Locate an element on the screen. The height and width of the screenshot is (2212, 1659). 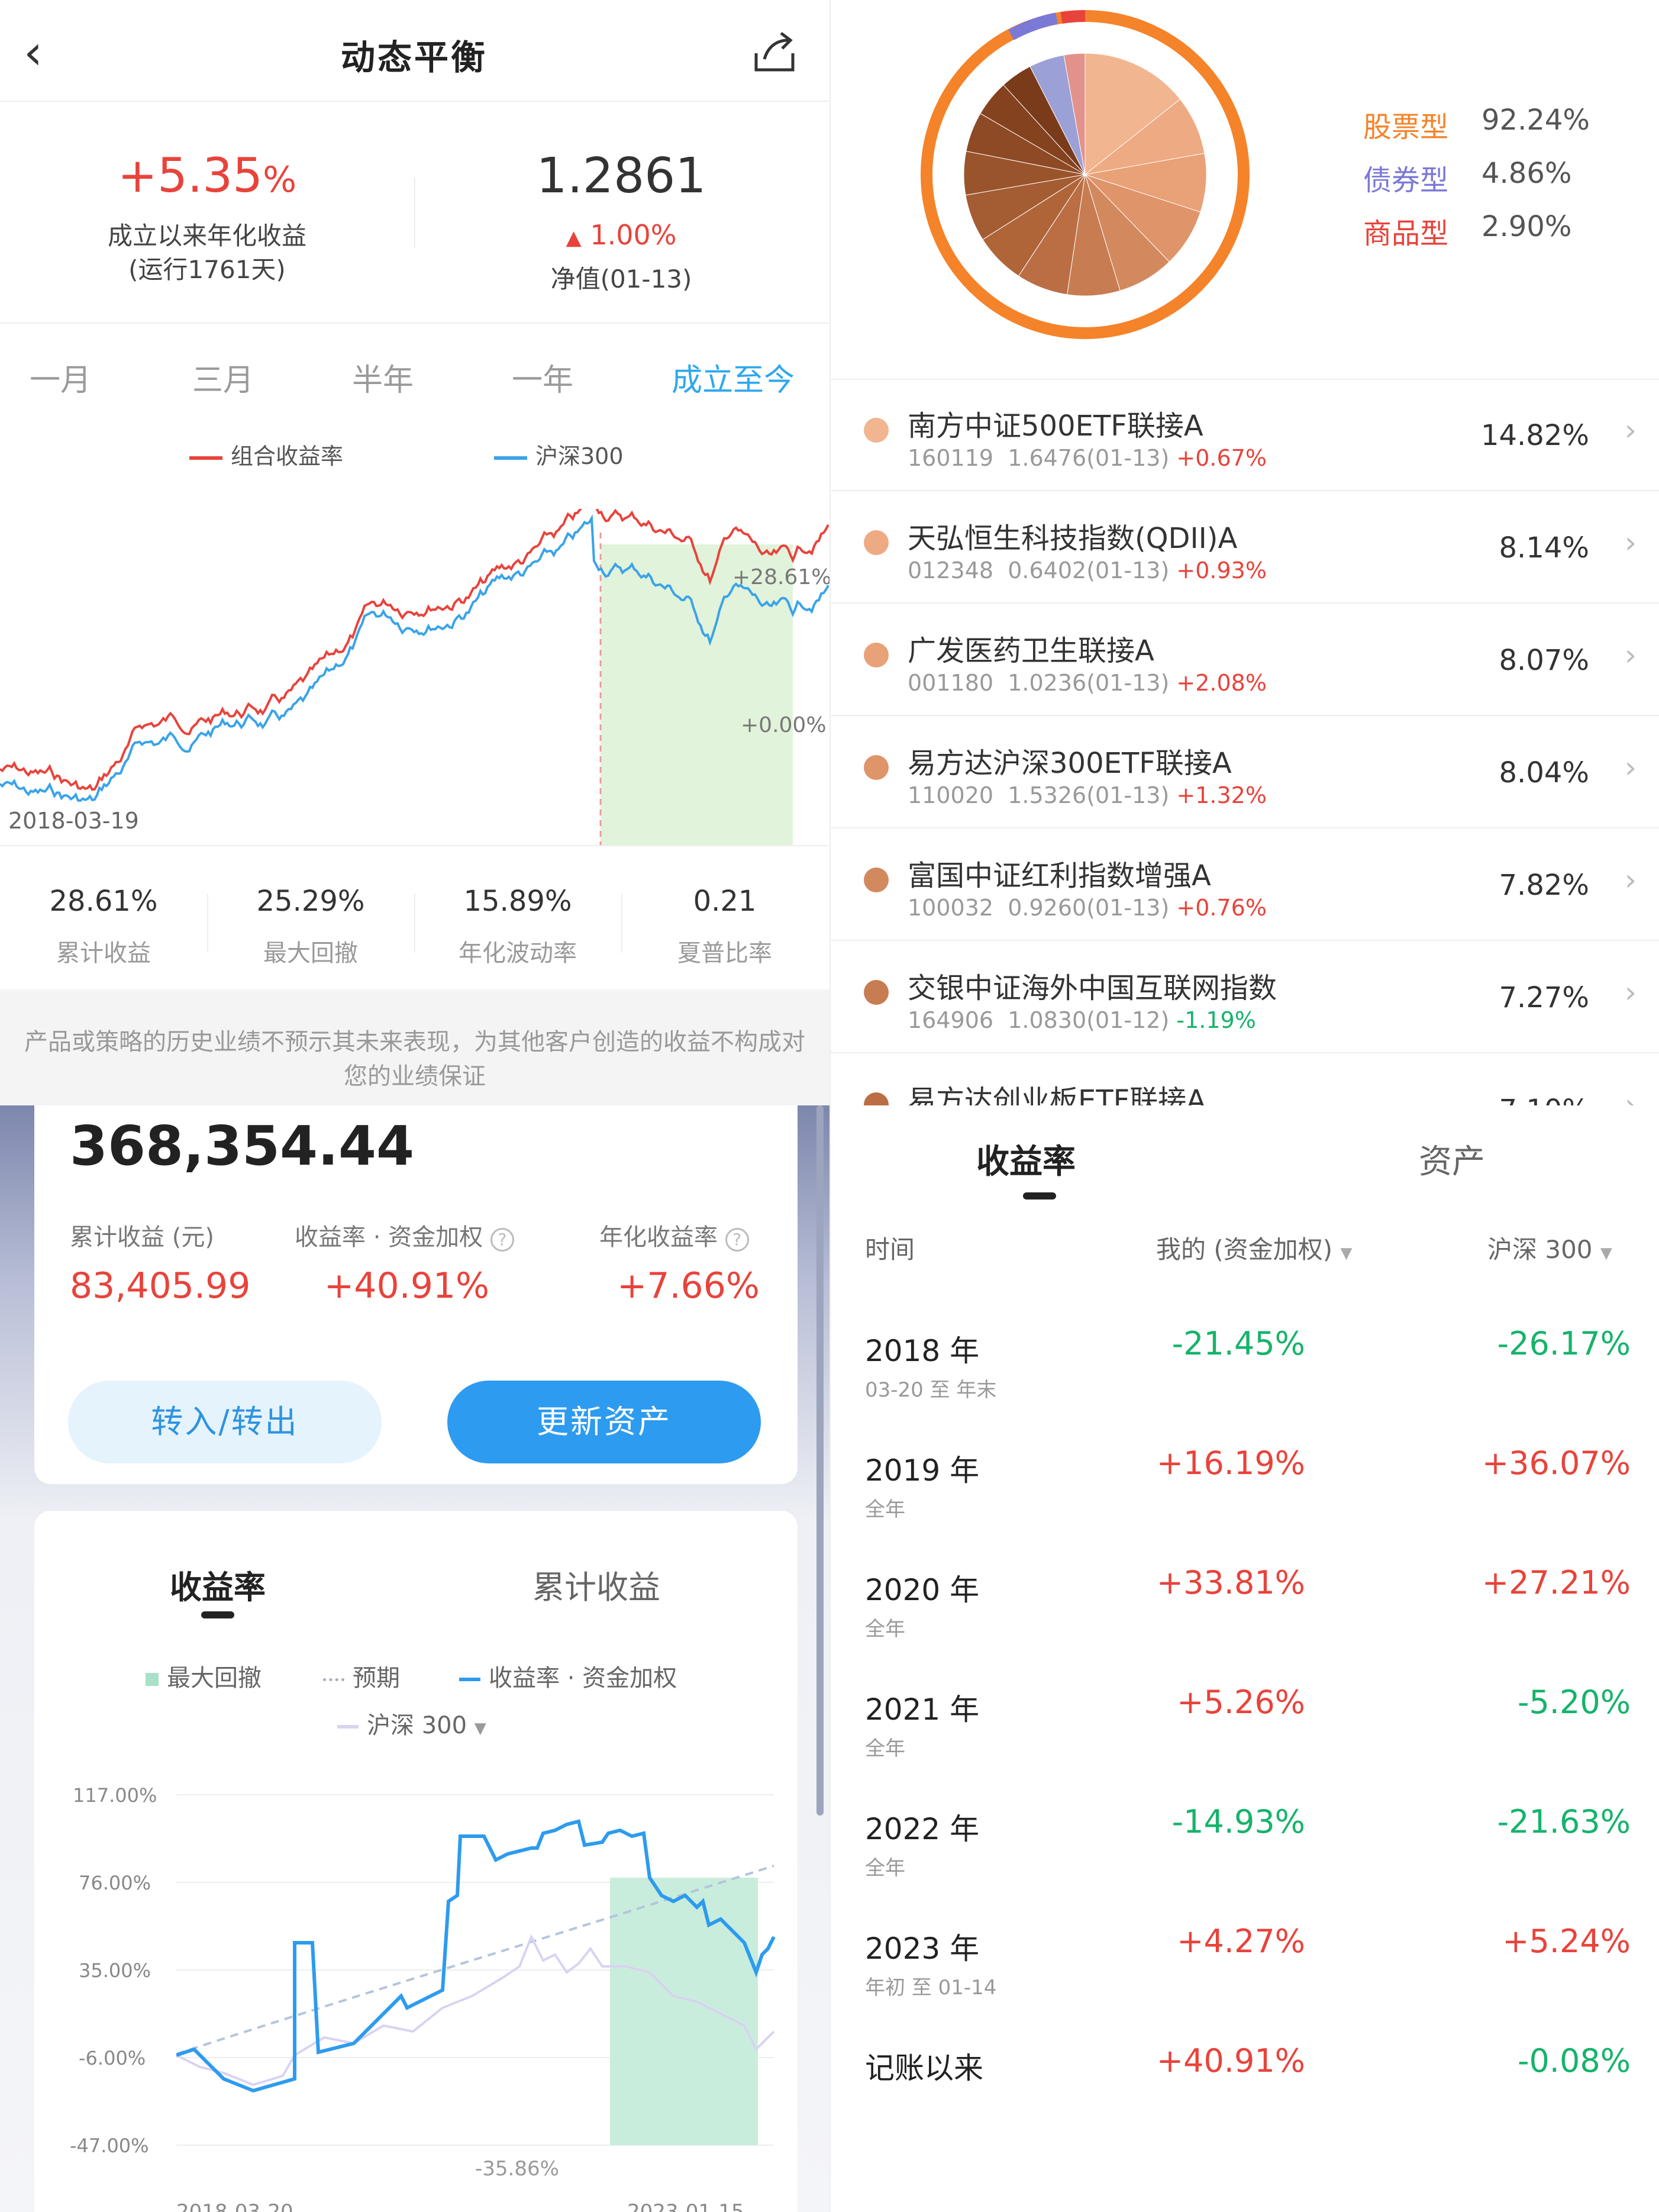
range-tab-6m: 半年 is located at coordinates (383, 380).